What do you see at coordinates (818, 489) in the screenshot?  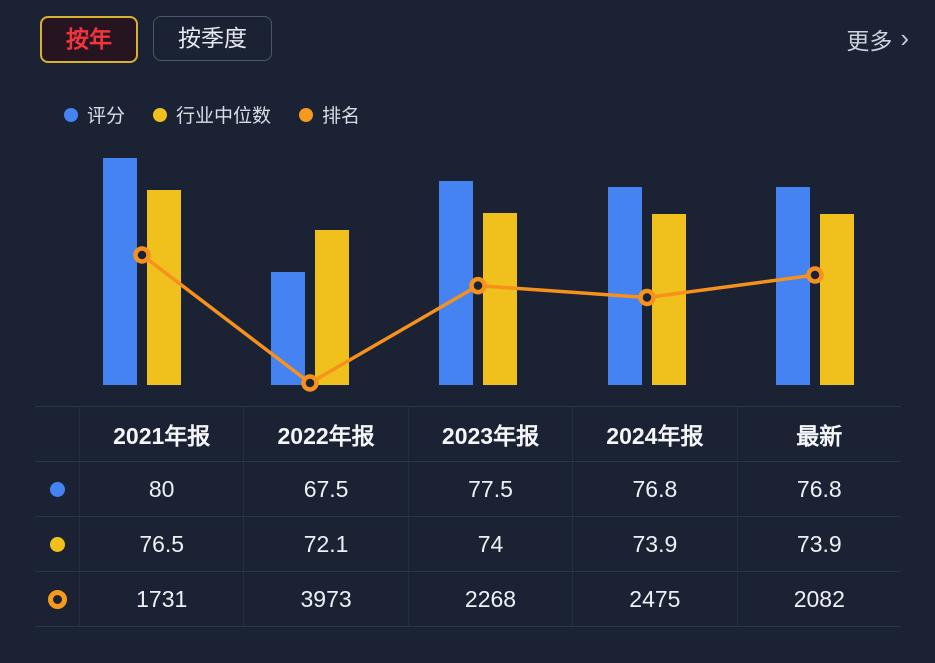 I see `cell-score-4: 76.8` at bounding box center [818, 489].